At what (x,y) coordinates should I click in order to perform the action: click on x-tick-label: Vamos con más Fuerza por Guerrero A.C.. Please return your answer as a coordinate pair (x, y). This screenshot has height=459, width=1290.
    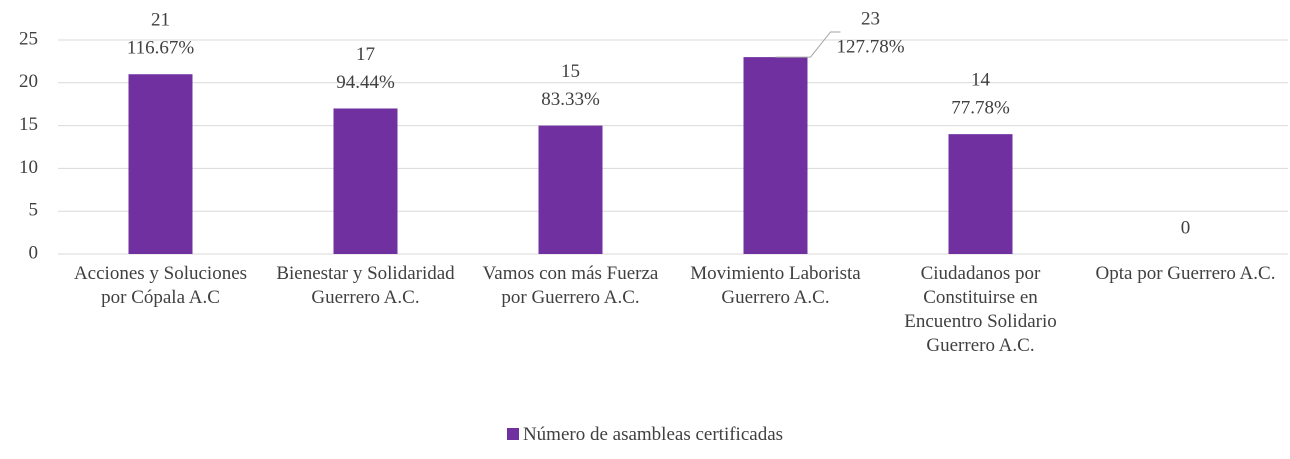
    Looking at the image, I should click on (570, 285).